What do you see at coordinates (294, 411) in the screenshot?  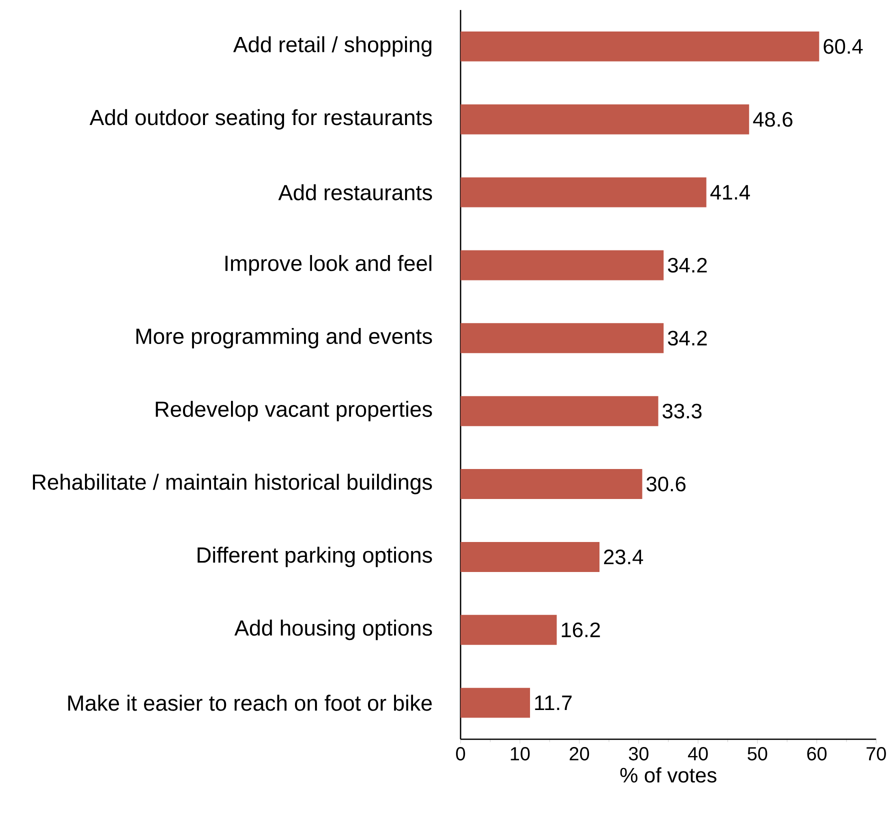 I see `y-tick-label: Redevelop vacant properties` at bounding box center [294, 411].